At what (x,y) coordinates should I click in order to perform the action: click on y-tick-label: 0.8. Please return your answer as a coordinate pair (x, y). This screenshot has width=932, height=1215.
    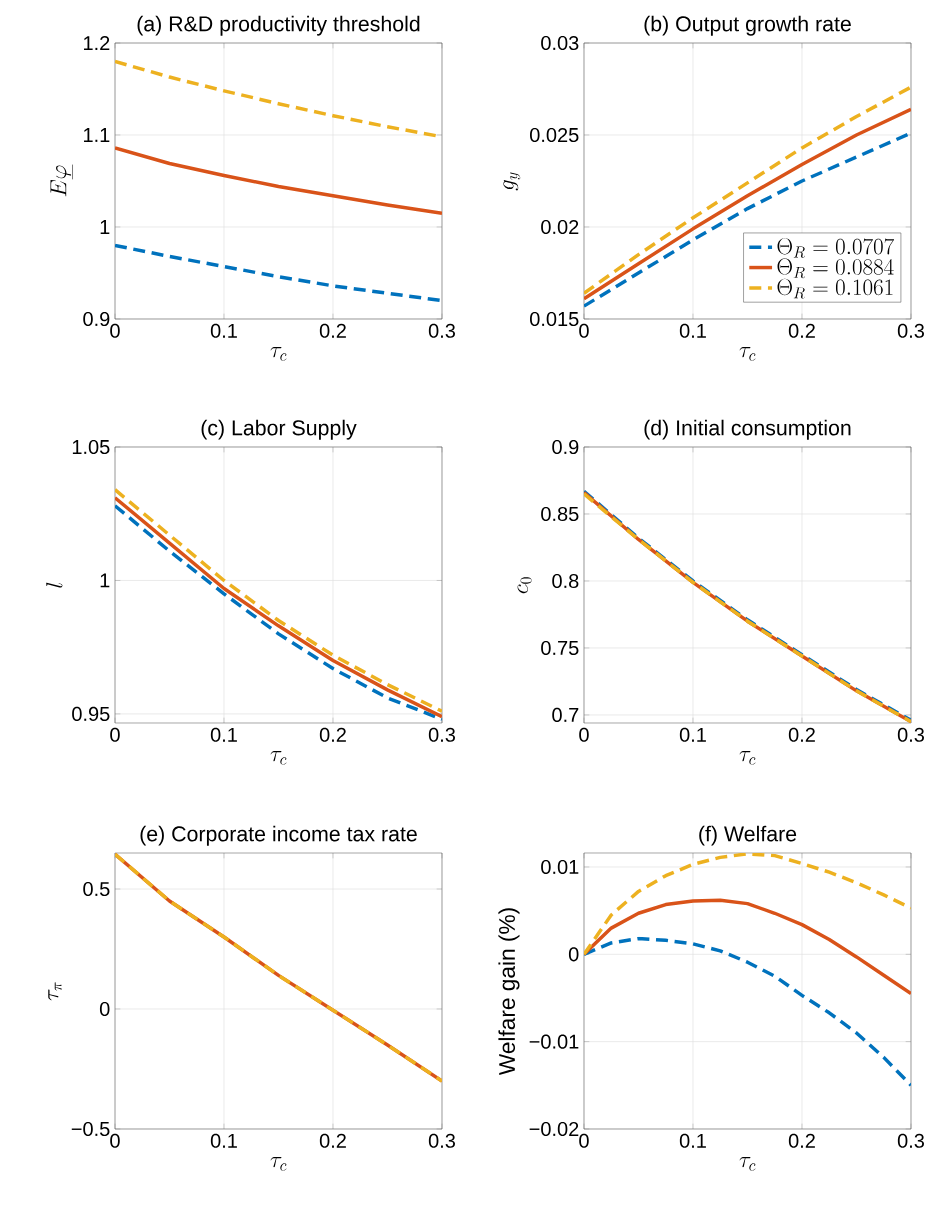
    Looking at the image, I should click on (565, 581).